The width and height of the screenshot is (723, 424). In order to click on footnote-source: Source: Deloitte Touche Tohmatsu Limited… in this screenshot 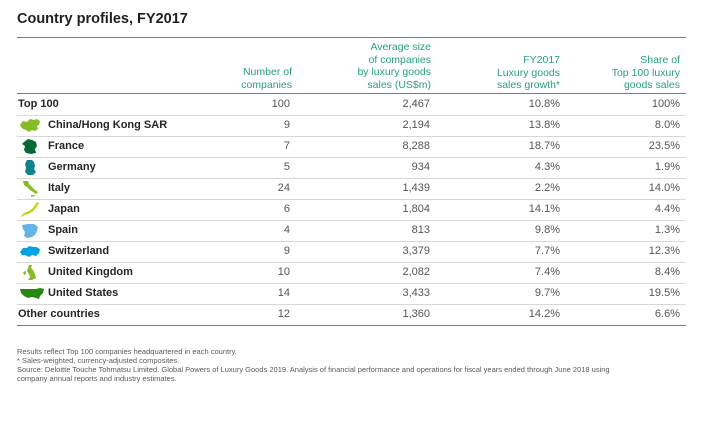, I will do `click(313, 369)`.